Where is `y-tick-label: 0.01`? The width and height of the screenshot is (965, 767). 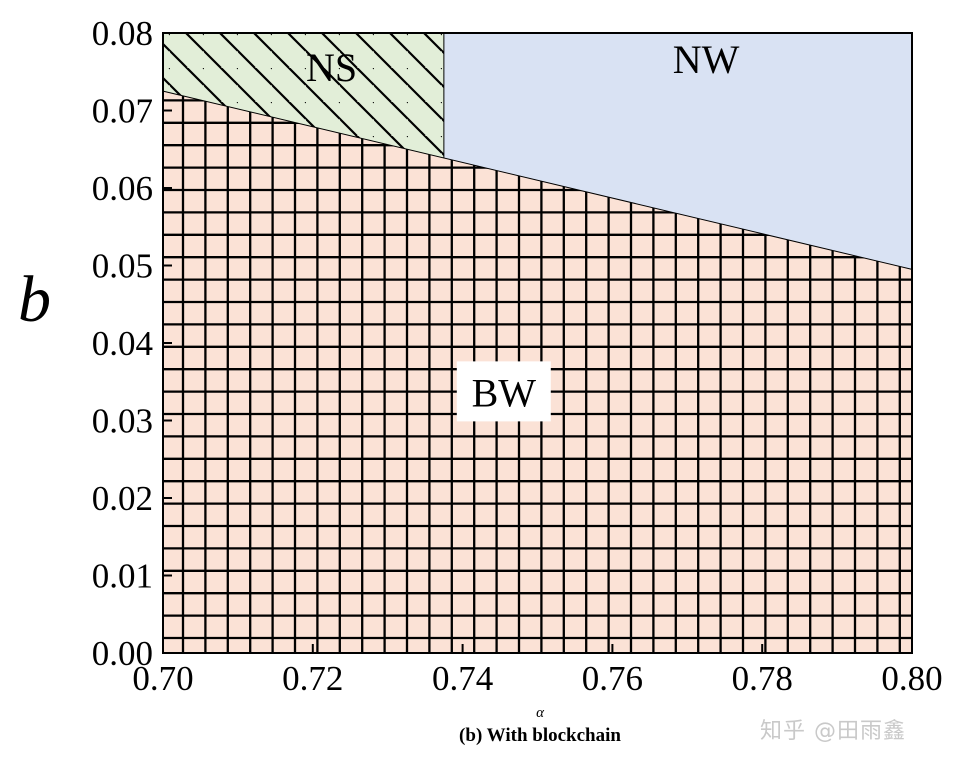 y-tick-label: 0.01 is located at coordinates (122, 576).